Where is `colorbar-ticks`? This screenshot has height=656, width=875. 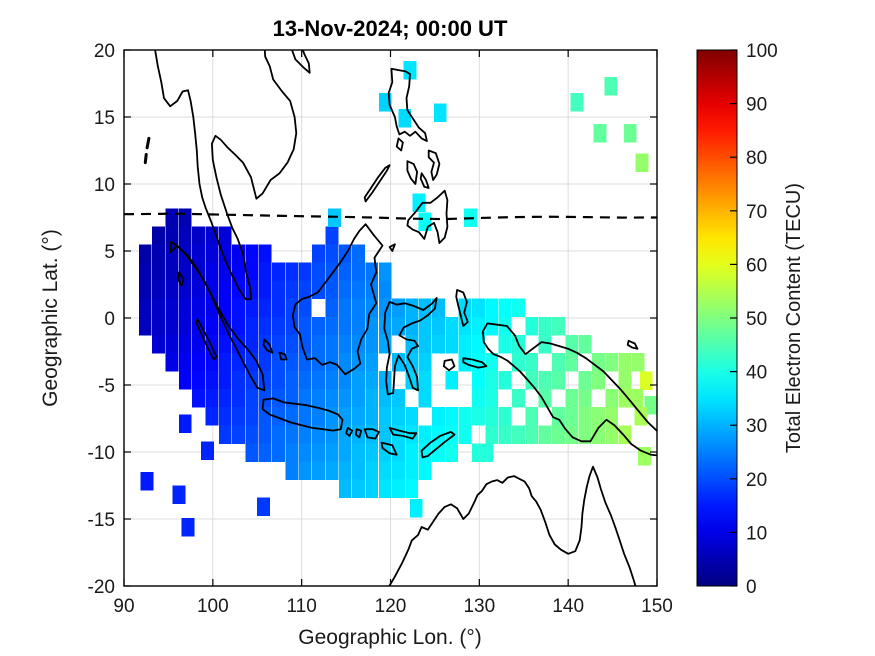 colorbar-ticks is located at coordinates (733, 318).